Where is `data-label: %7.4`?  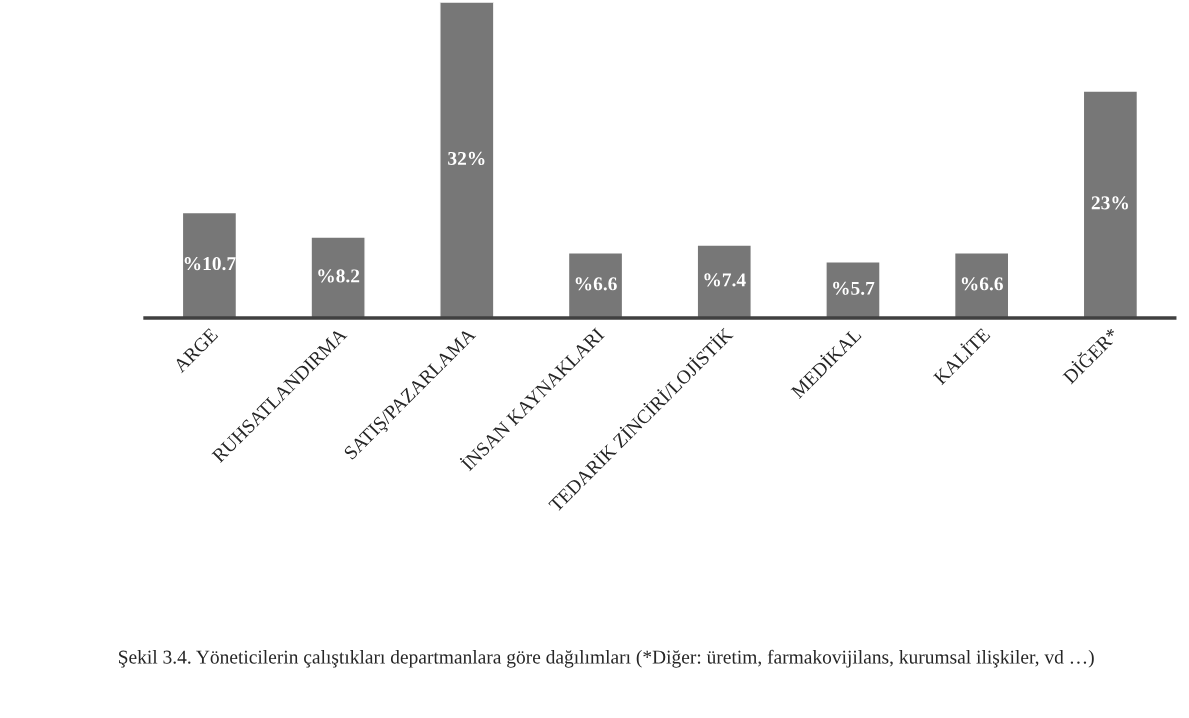
data-label: %7.4 is located at coordinates (725, 280).